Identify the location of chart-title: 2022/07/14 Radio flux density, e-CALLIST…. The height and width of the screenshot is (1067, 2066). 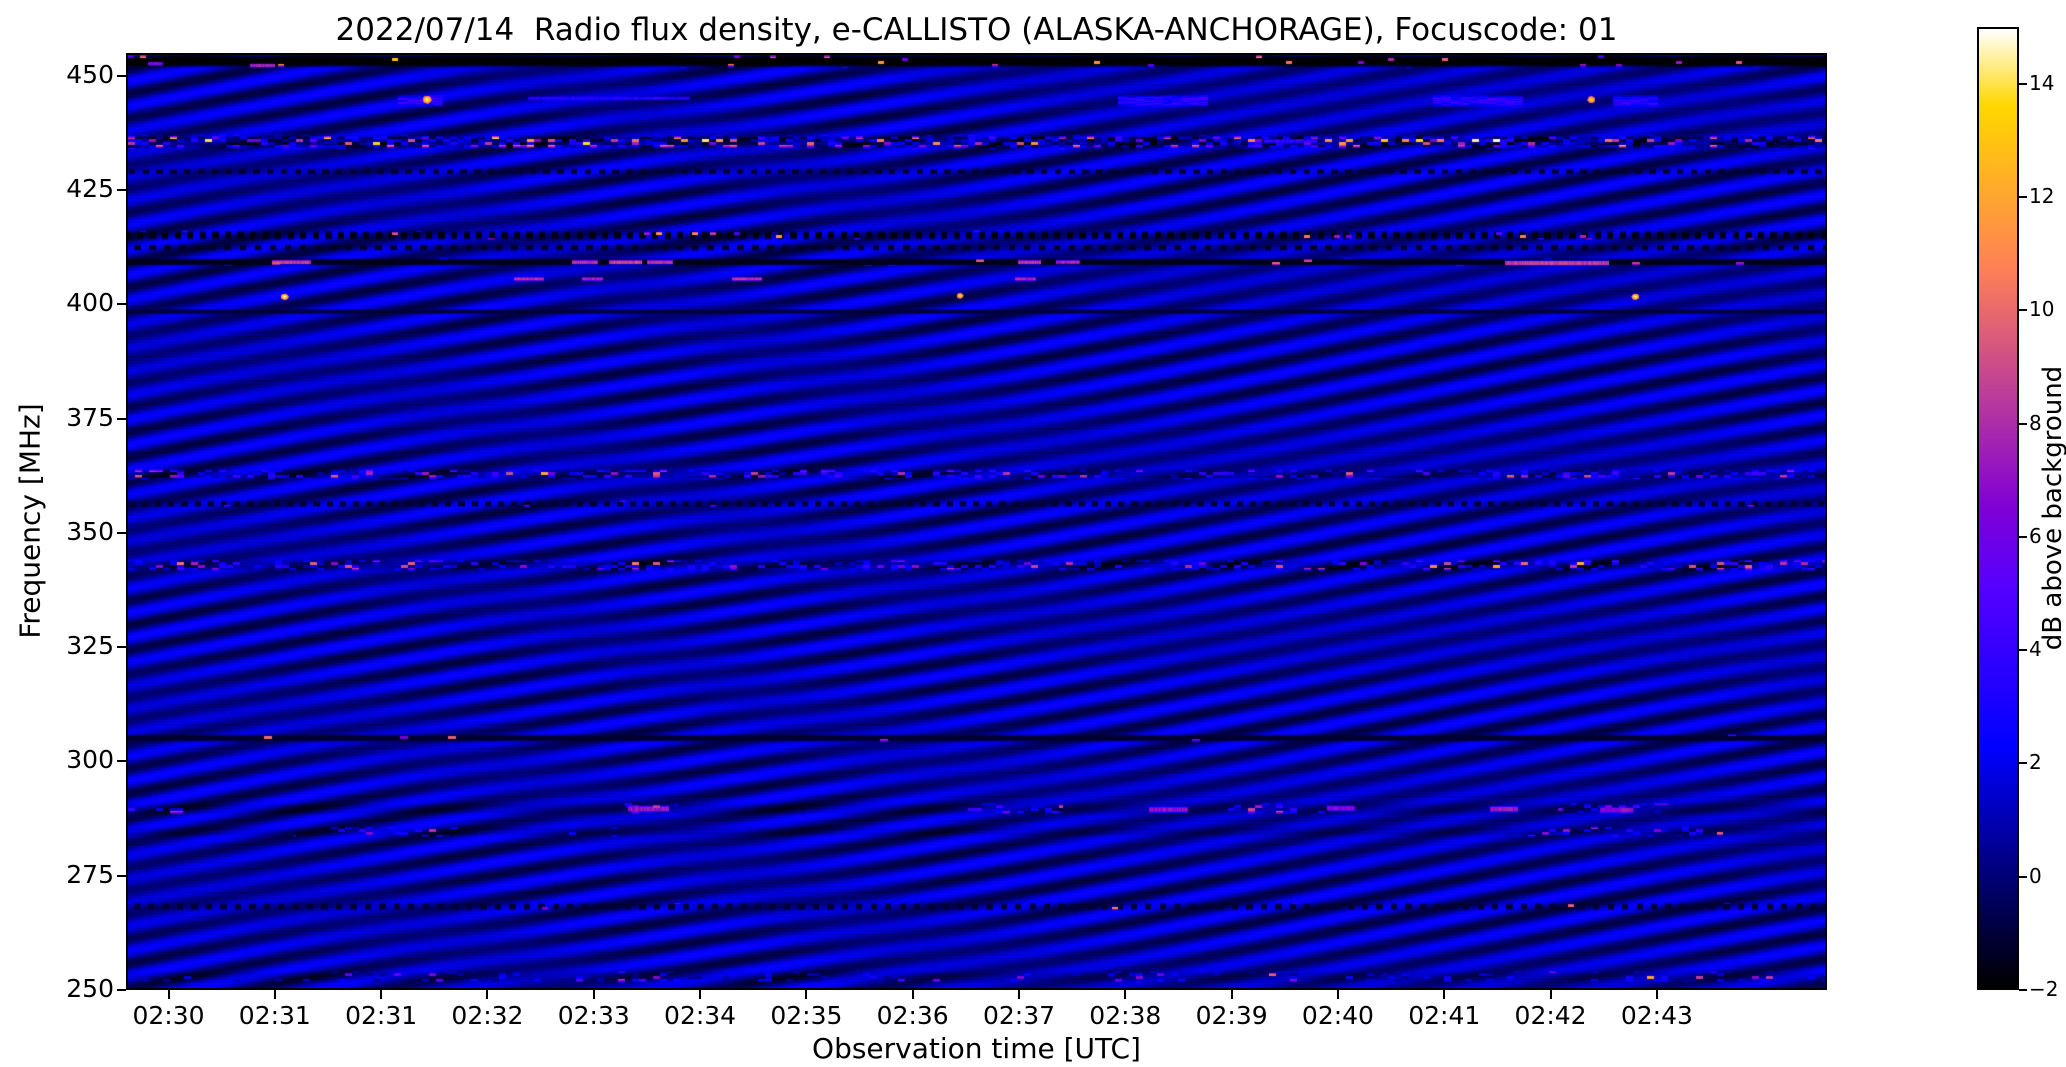
(976, 30).